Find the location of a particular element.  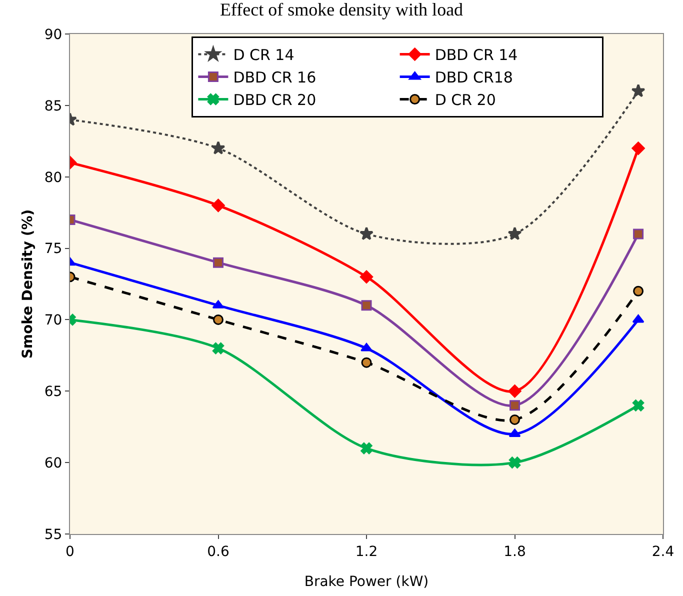

legend-label: DBD CR18 is located at coordinates (473, 77).